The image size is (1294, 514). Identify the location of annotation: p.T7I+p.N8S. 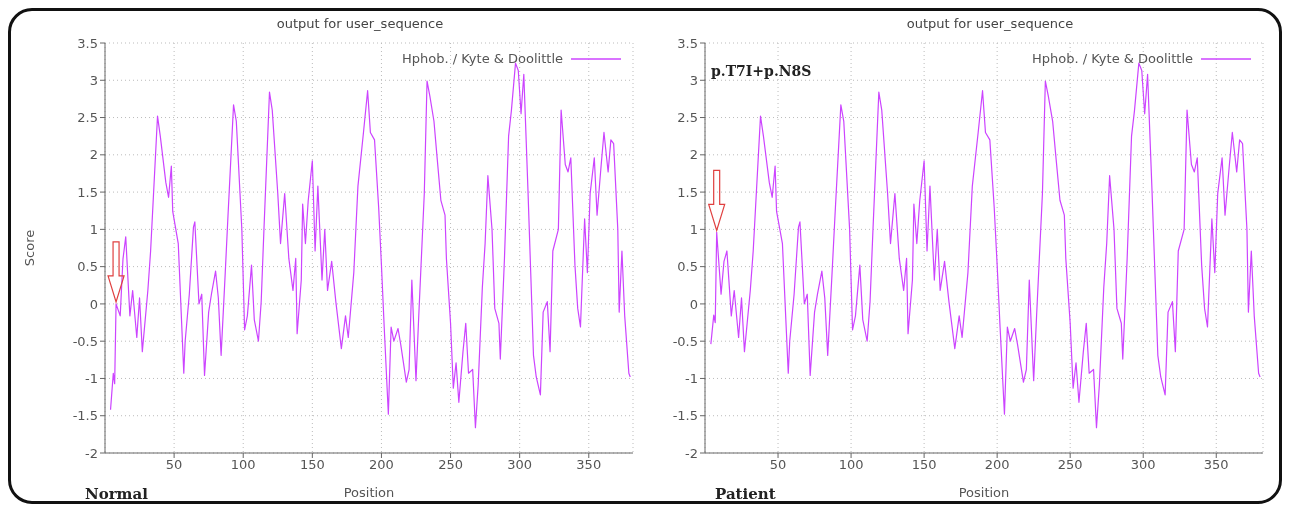
(761, 71).